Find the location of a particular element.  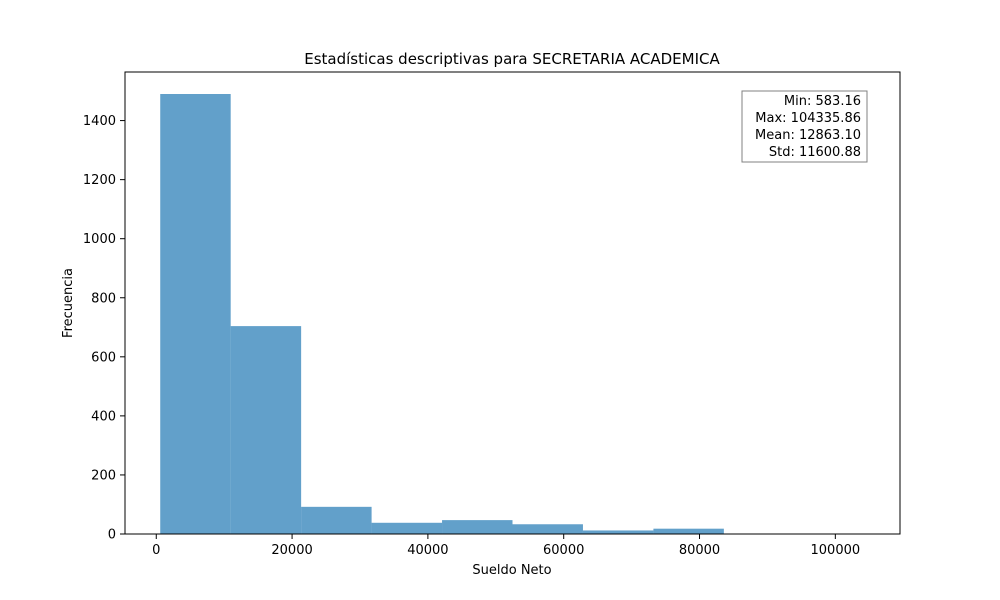

stats-mean: Mean: 12863.10 is located at coordinates (808, 135).